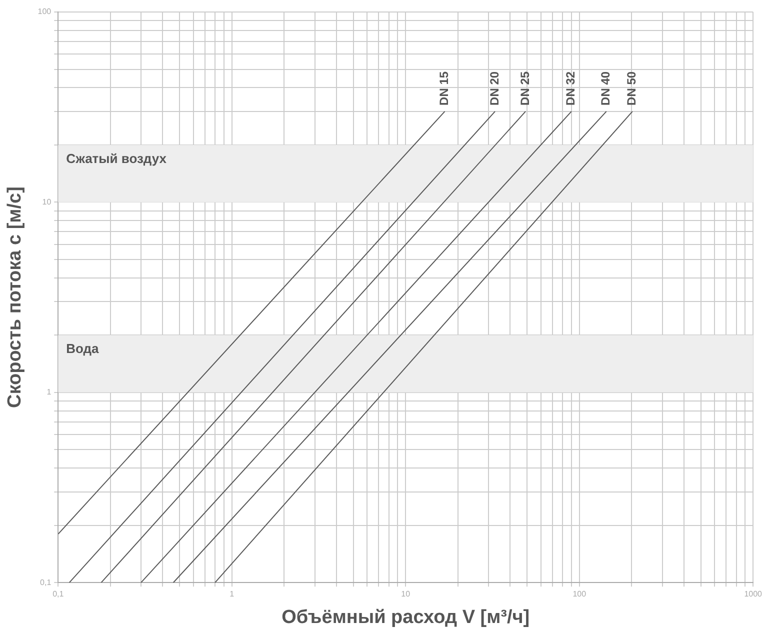 The height and width of the screenshot is (633, 765). Describe the element at coordinates (406, 594) in the screenshot. I see `x-tick-label: 10` at that location.